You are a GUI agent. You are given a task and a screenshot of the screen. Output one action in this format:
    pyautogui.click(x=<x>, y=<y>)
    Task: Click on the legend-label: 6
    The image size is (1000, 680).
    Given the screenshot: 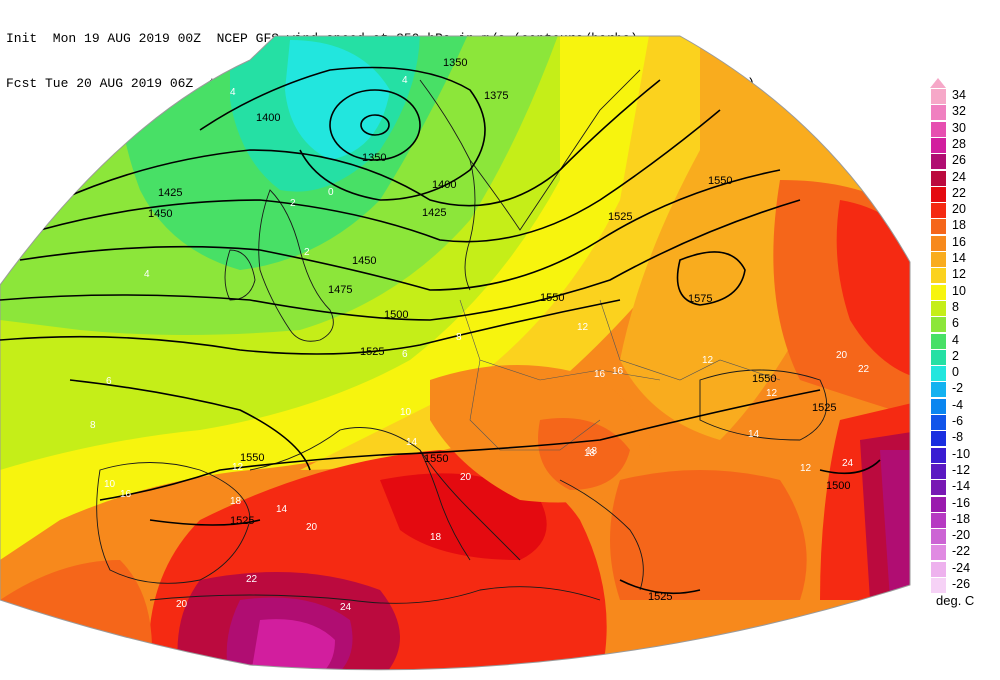 What is the action you would take?
    pyautogui.click(x=955, y=323)
    